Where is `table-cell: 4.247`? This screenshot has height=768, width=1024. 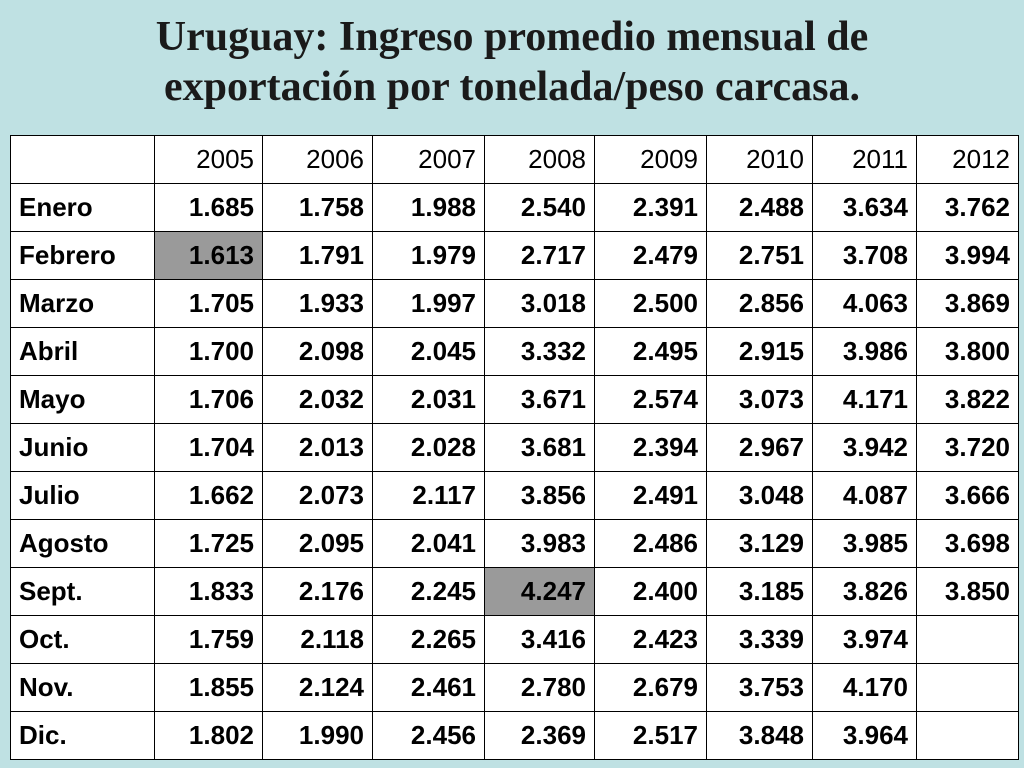 table-cell: 4.247 is located at coordinates (539, 591).